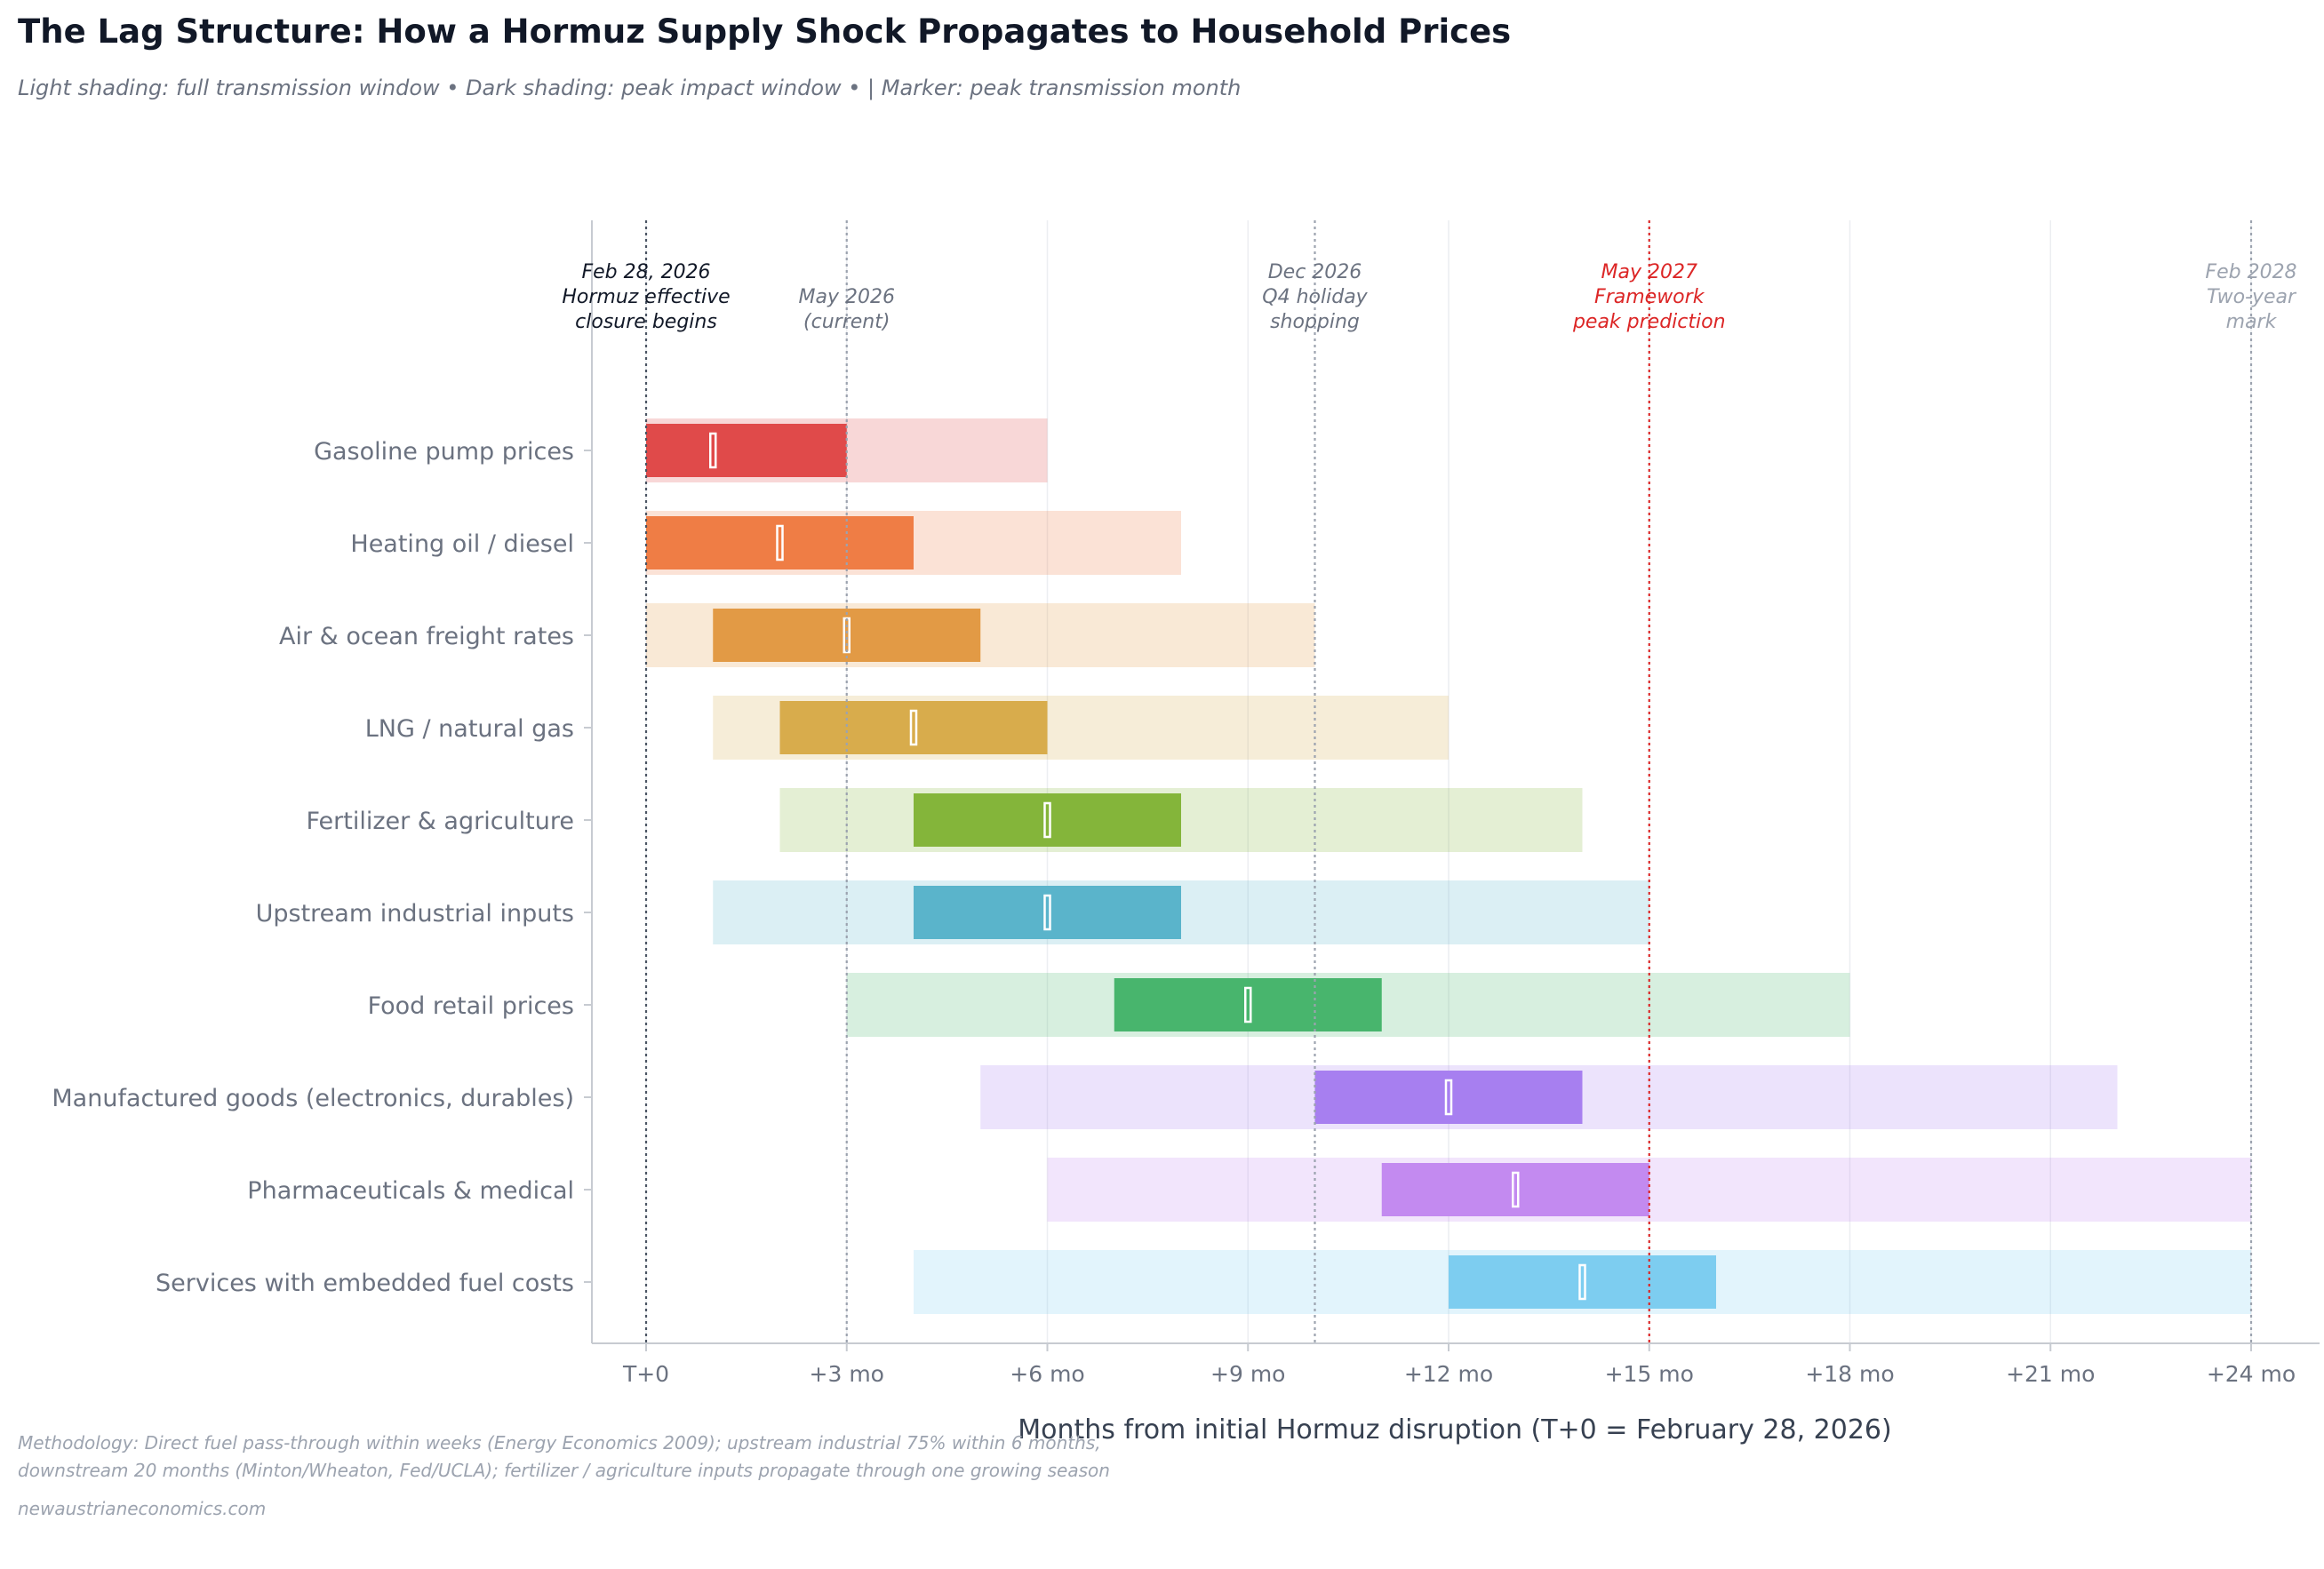 Image resolution: width=2324 pixels, height=1569 pixels. What do you see at coordinates (646, 297) in the screenshot?
I see `annotation-text: Hormuz effective` at bounding box center [646, 297].